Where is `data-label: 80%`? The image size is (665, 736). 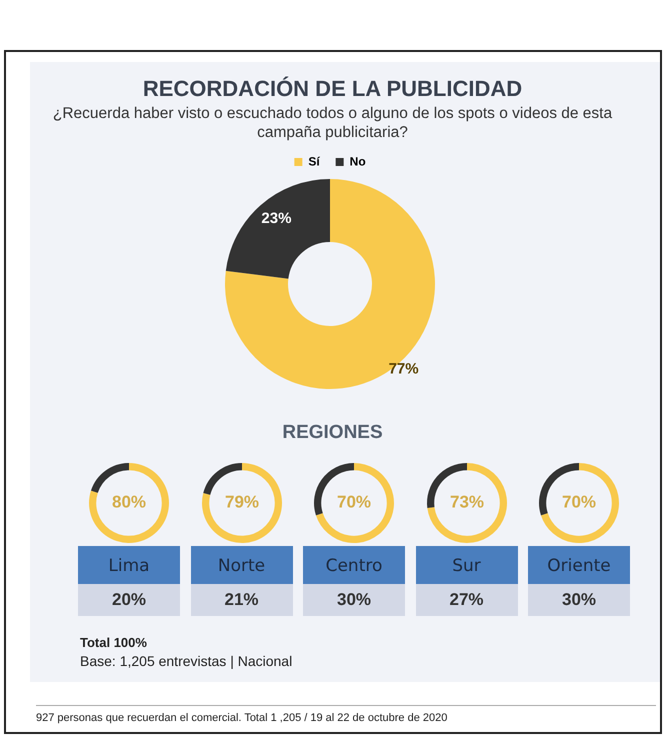
data-label: 80% is located at coordinates (129, 502).